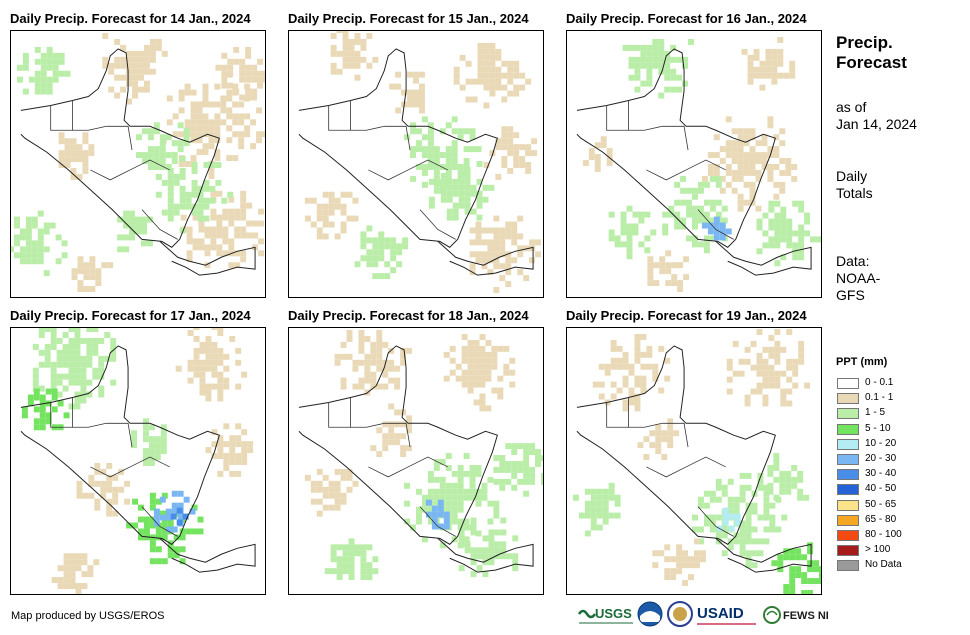  Describe the element at coordinates (650, 614) in the screenshot. I see `noaa-logo` at that location.